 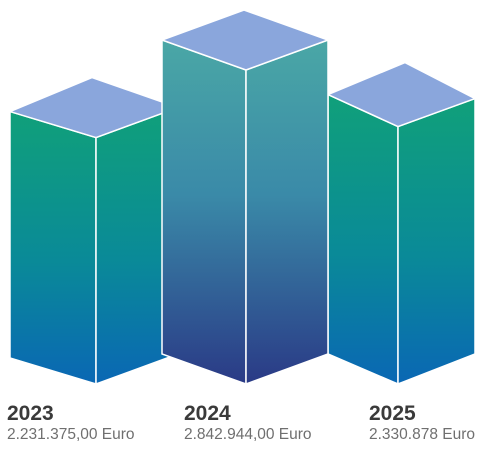 I want to click on category-label: 2025, so click(x=392, y=413).